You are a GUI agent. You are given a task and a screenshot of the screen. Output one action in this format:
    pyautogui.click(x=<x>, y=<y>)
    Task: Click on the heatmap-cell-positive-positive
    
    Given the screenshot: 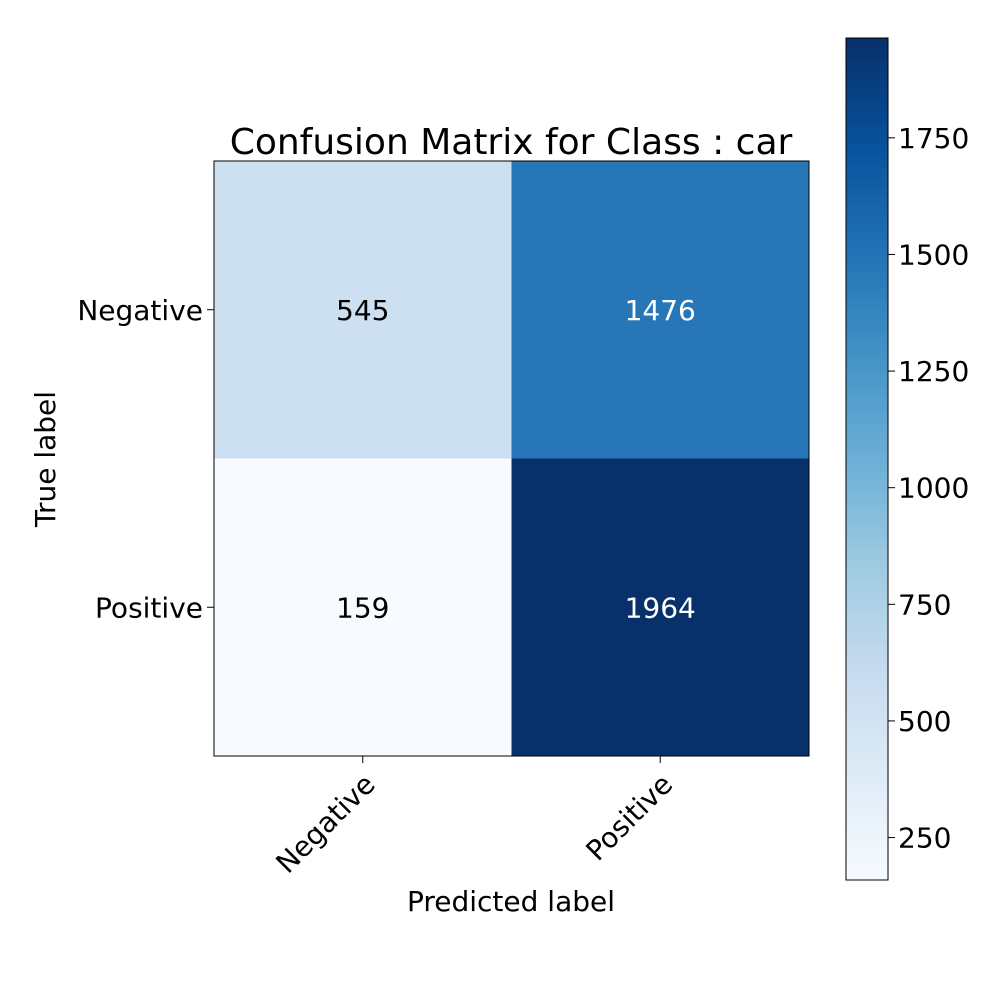 What is the action you would take?
    pyautogui.click(x=660, y=607)
    